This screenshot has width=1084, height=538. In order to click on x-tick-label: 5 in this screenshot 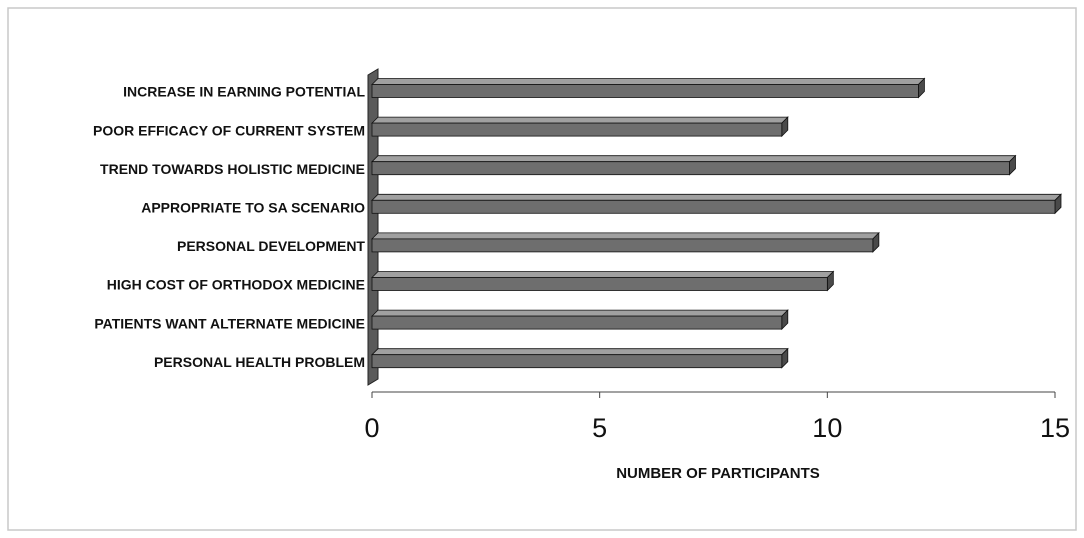, I will do `click(599, 428)`.